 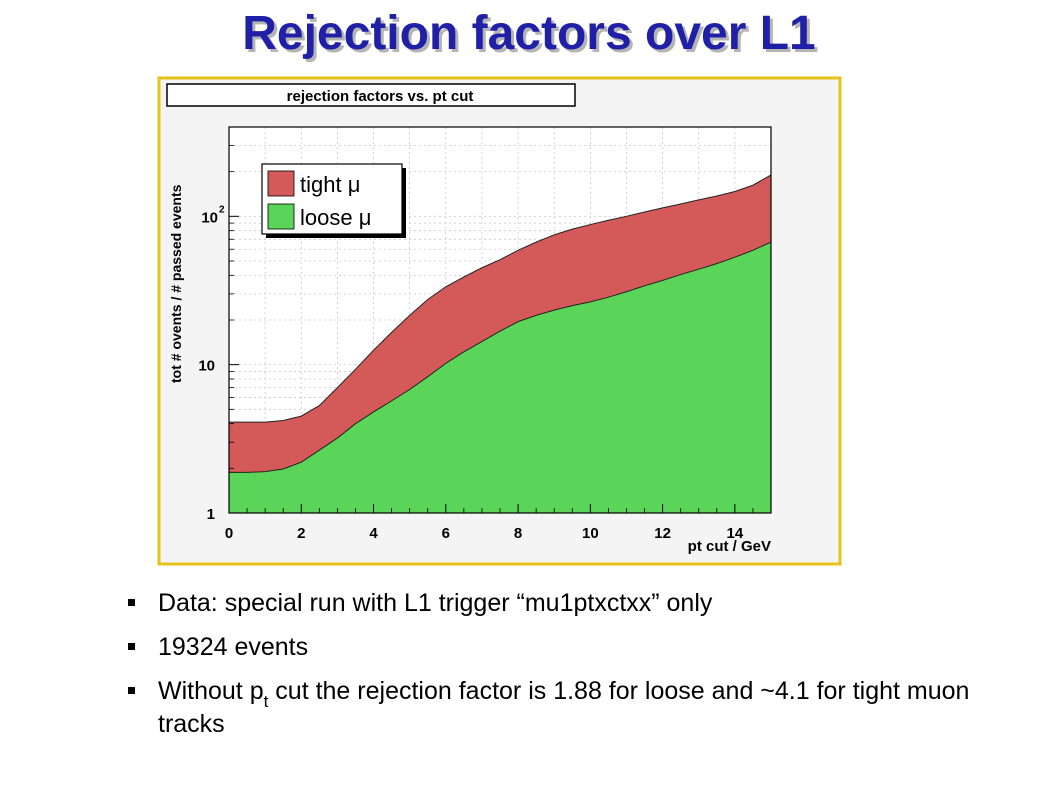 What do you see at coordinates (266, 701) in the screenshot?
I see `bullet-text-subscript: t` at bounding box center [266, 701].